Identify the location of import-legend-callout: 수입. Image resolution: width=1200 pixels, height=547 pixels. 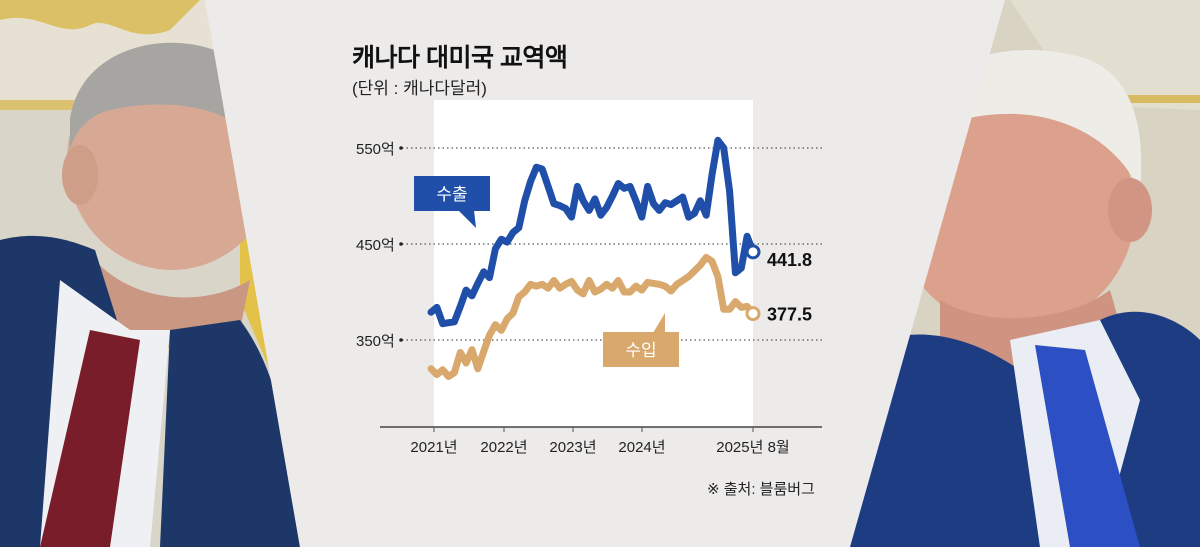
(641, 340).